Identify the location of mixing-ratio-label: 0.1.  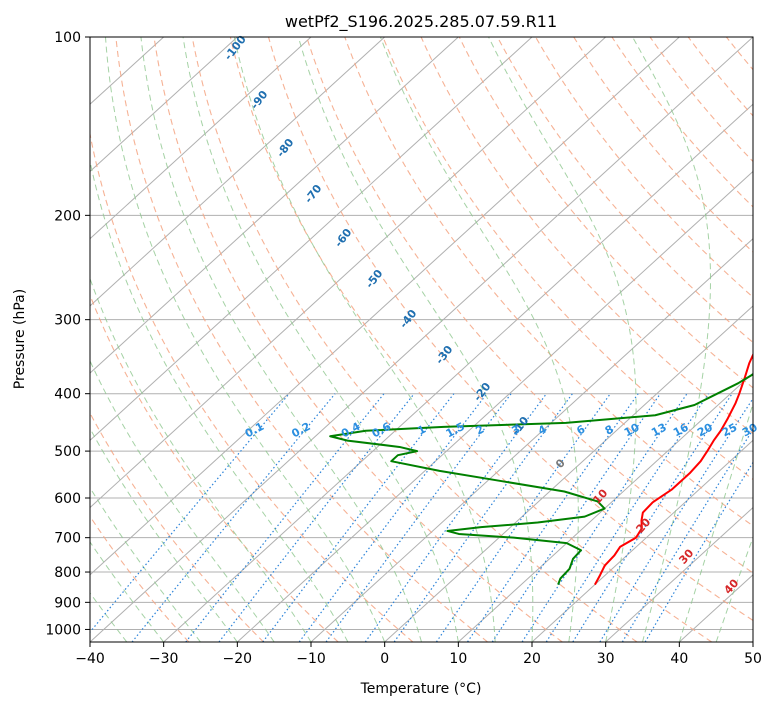
(254, 430).